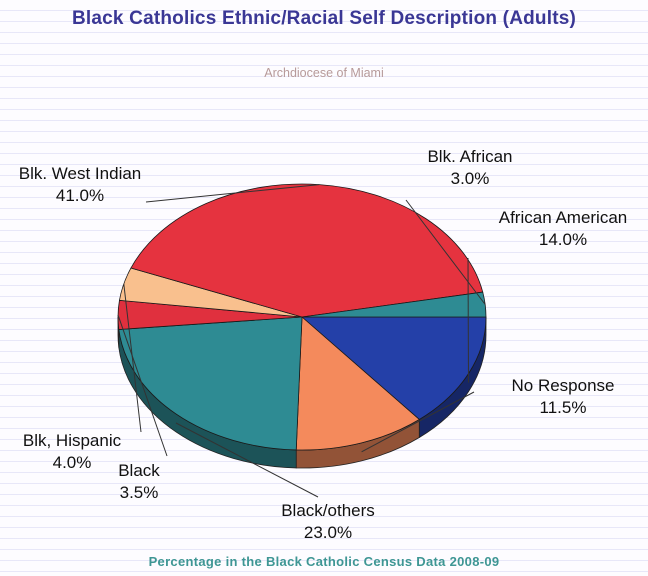 This screenshot has width=648, height=576. What do you see at coordinates (563, 217) in the screenshot?
I see `slice-label-0: African American` at bounding box center [563, 217].